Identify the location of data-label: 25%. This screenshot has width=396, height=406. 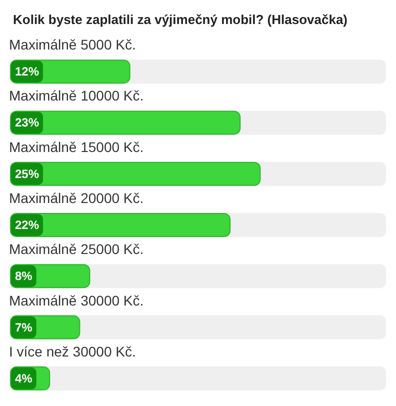
(27, 173).